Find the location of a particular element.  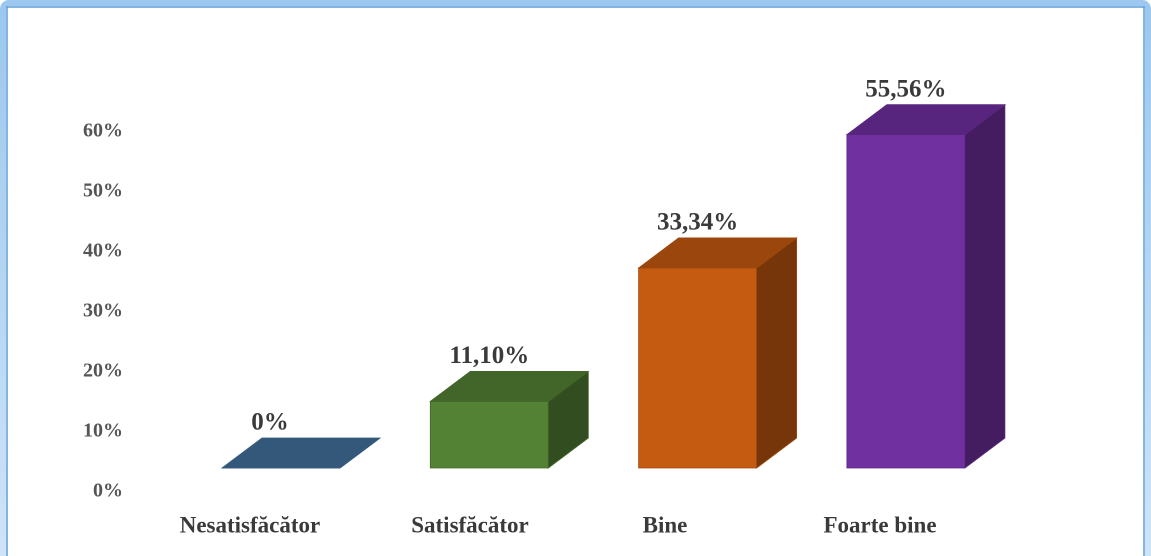

x-tick-label: Bine is located at coordinates (665, 524).